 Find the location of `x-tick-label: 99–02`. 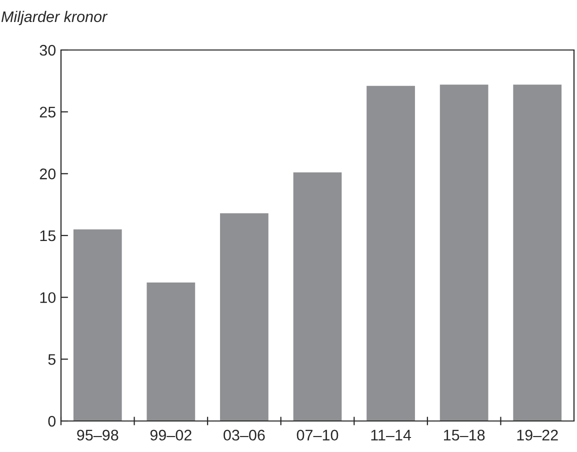

x-tick-label: 99–02 is located at coordinates (171, 435).